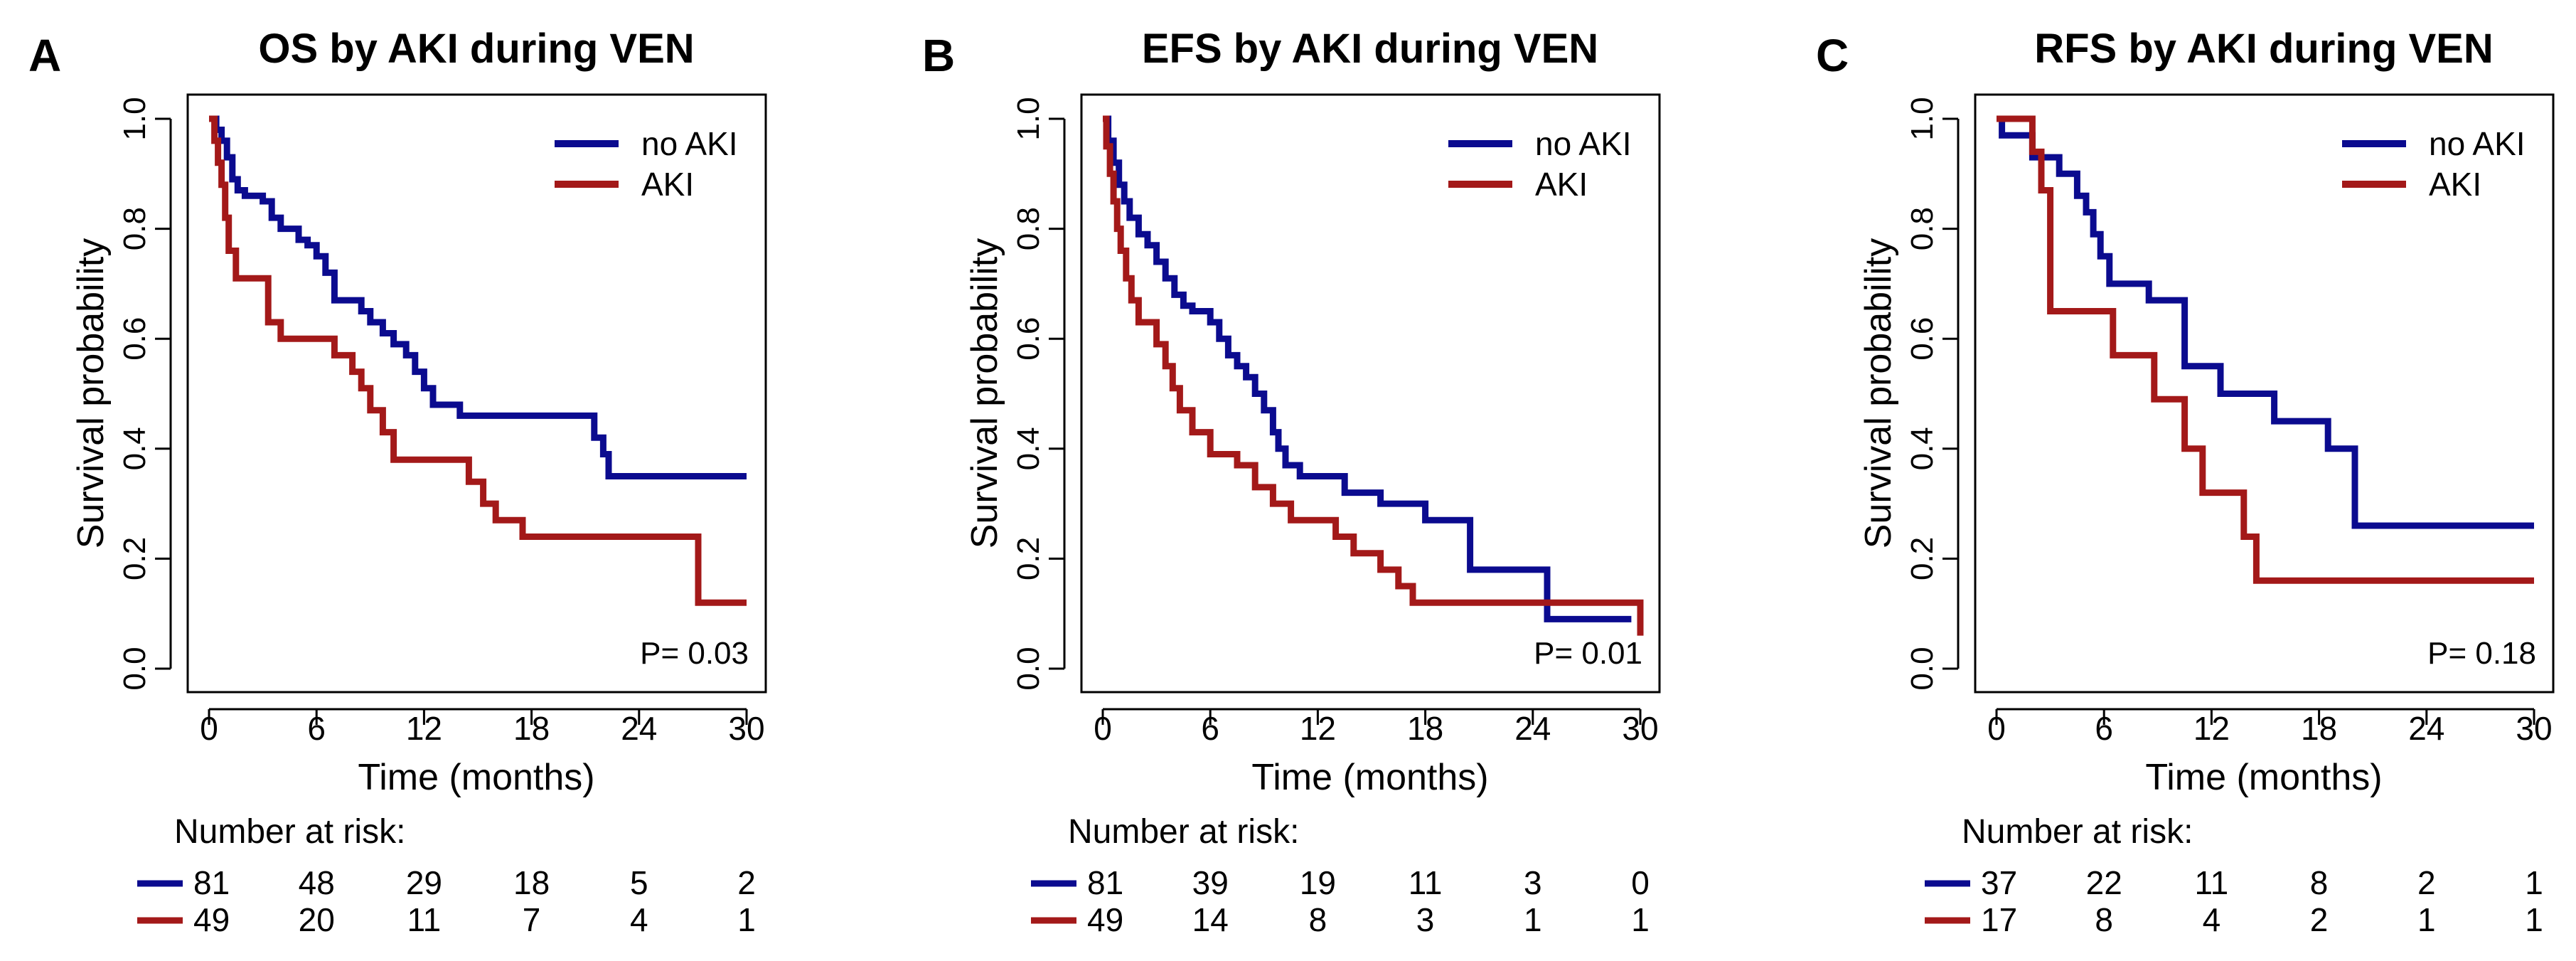 Image resolution: width=2576 pixels, height=961 pixels. What do you see at coordinates (211, 882) in the screenshot?
I see `risk-count: 81` at bounding box center [211, 882].